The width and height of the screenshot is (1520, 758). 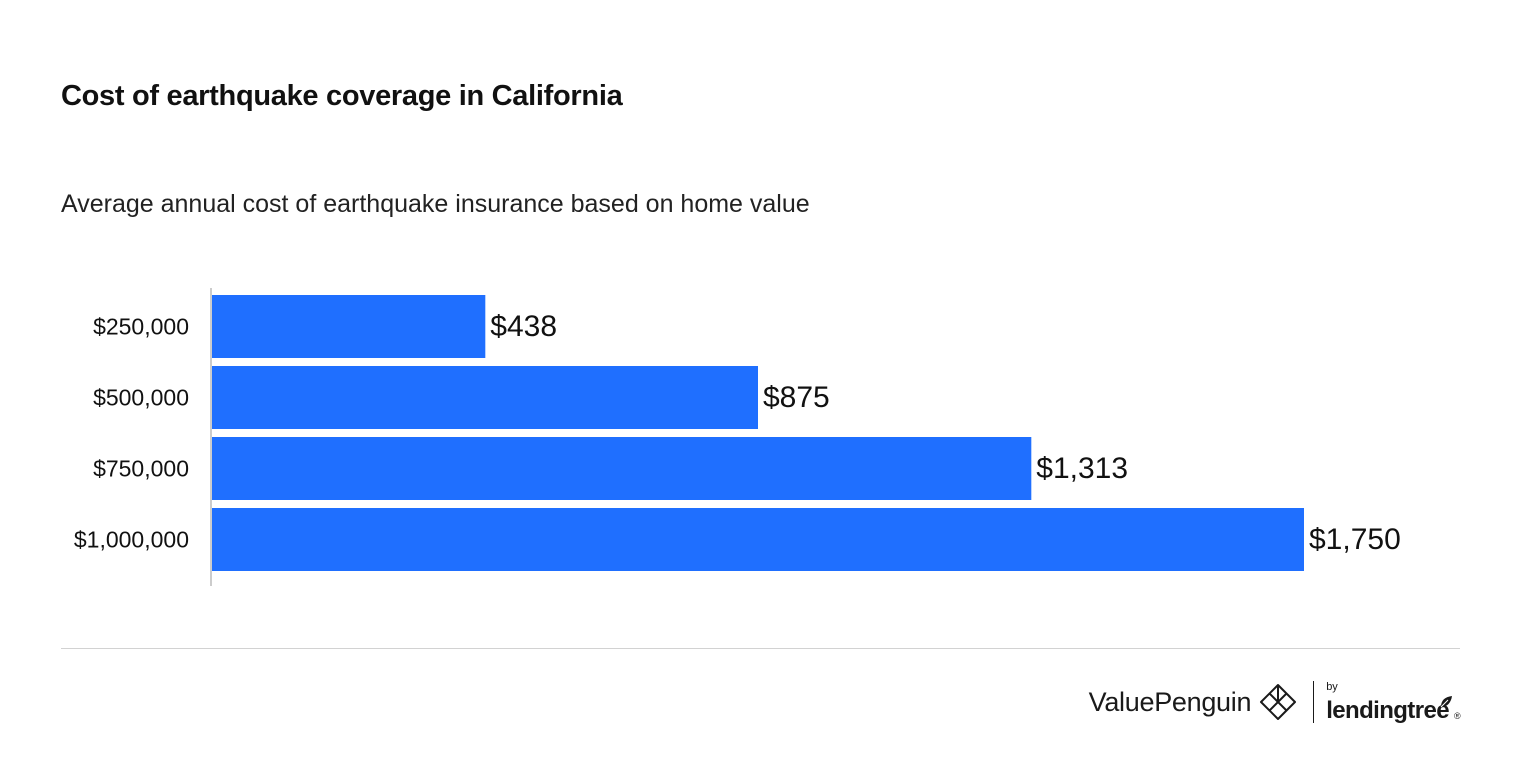 What do you see at coordinates (1355, 539) in the screenshot?
I see `value-label-3: $1,750` at bounding box center [1355, 539].